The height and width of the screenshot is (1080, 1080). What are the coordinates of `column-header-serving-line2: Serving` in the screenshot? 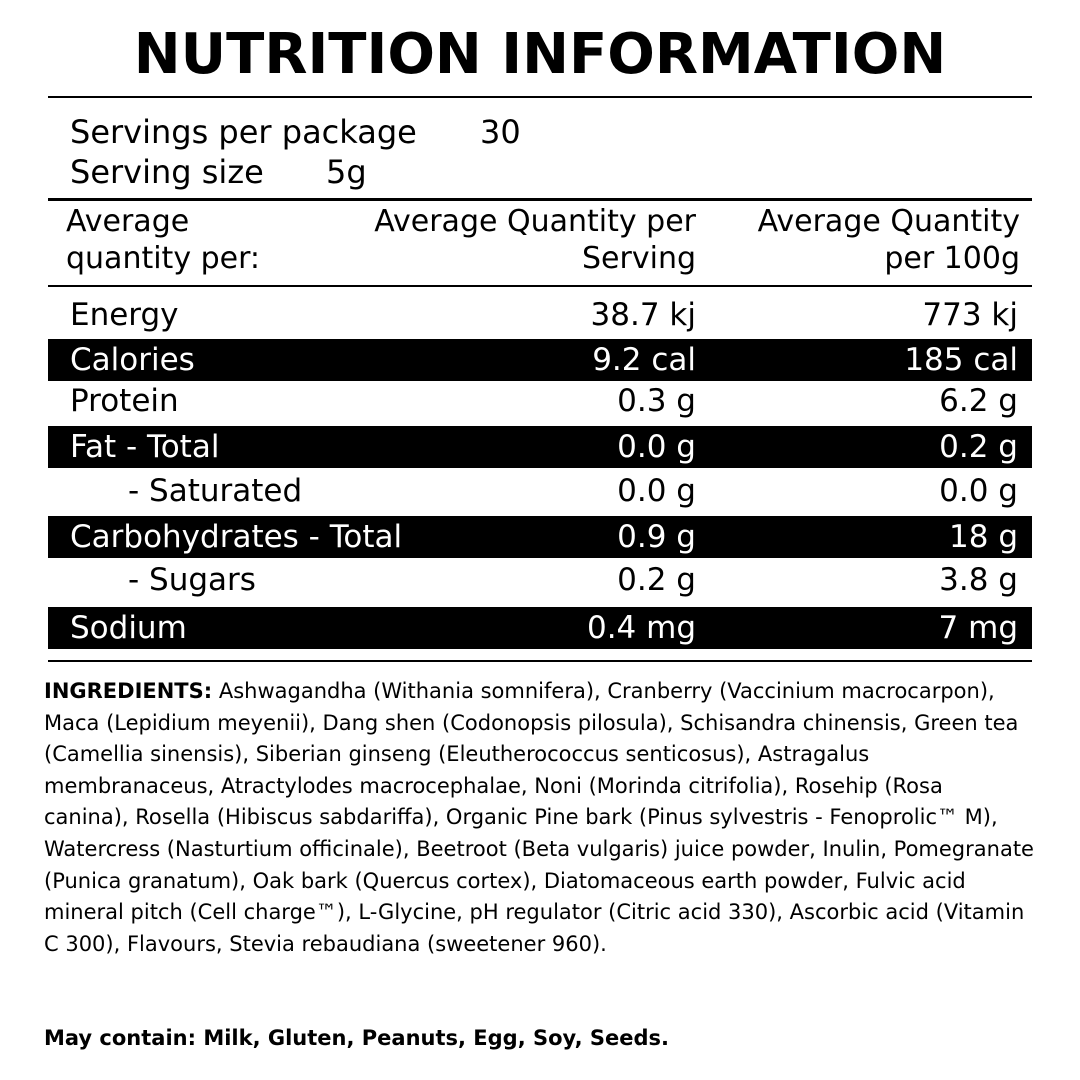 It's located at (639, 258).